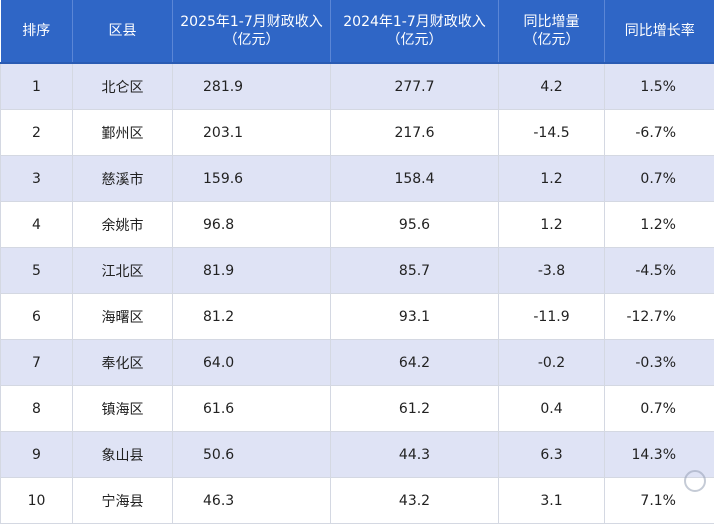  I want to click on table-row: 9 象山县 50.6 44.3 6.3 14.3%, so click(357, 455).